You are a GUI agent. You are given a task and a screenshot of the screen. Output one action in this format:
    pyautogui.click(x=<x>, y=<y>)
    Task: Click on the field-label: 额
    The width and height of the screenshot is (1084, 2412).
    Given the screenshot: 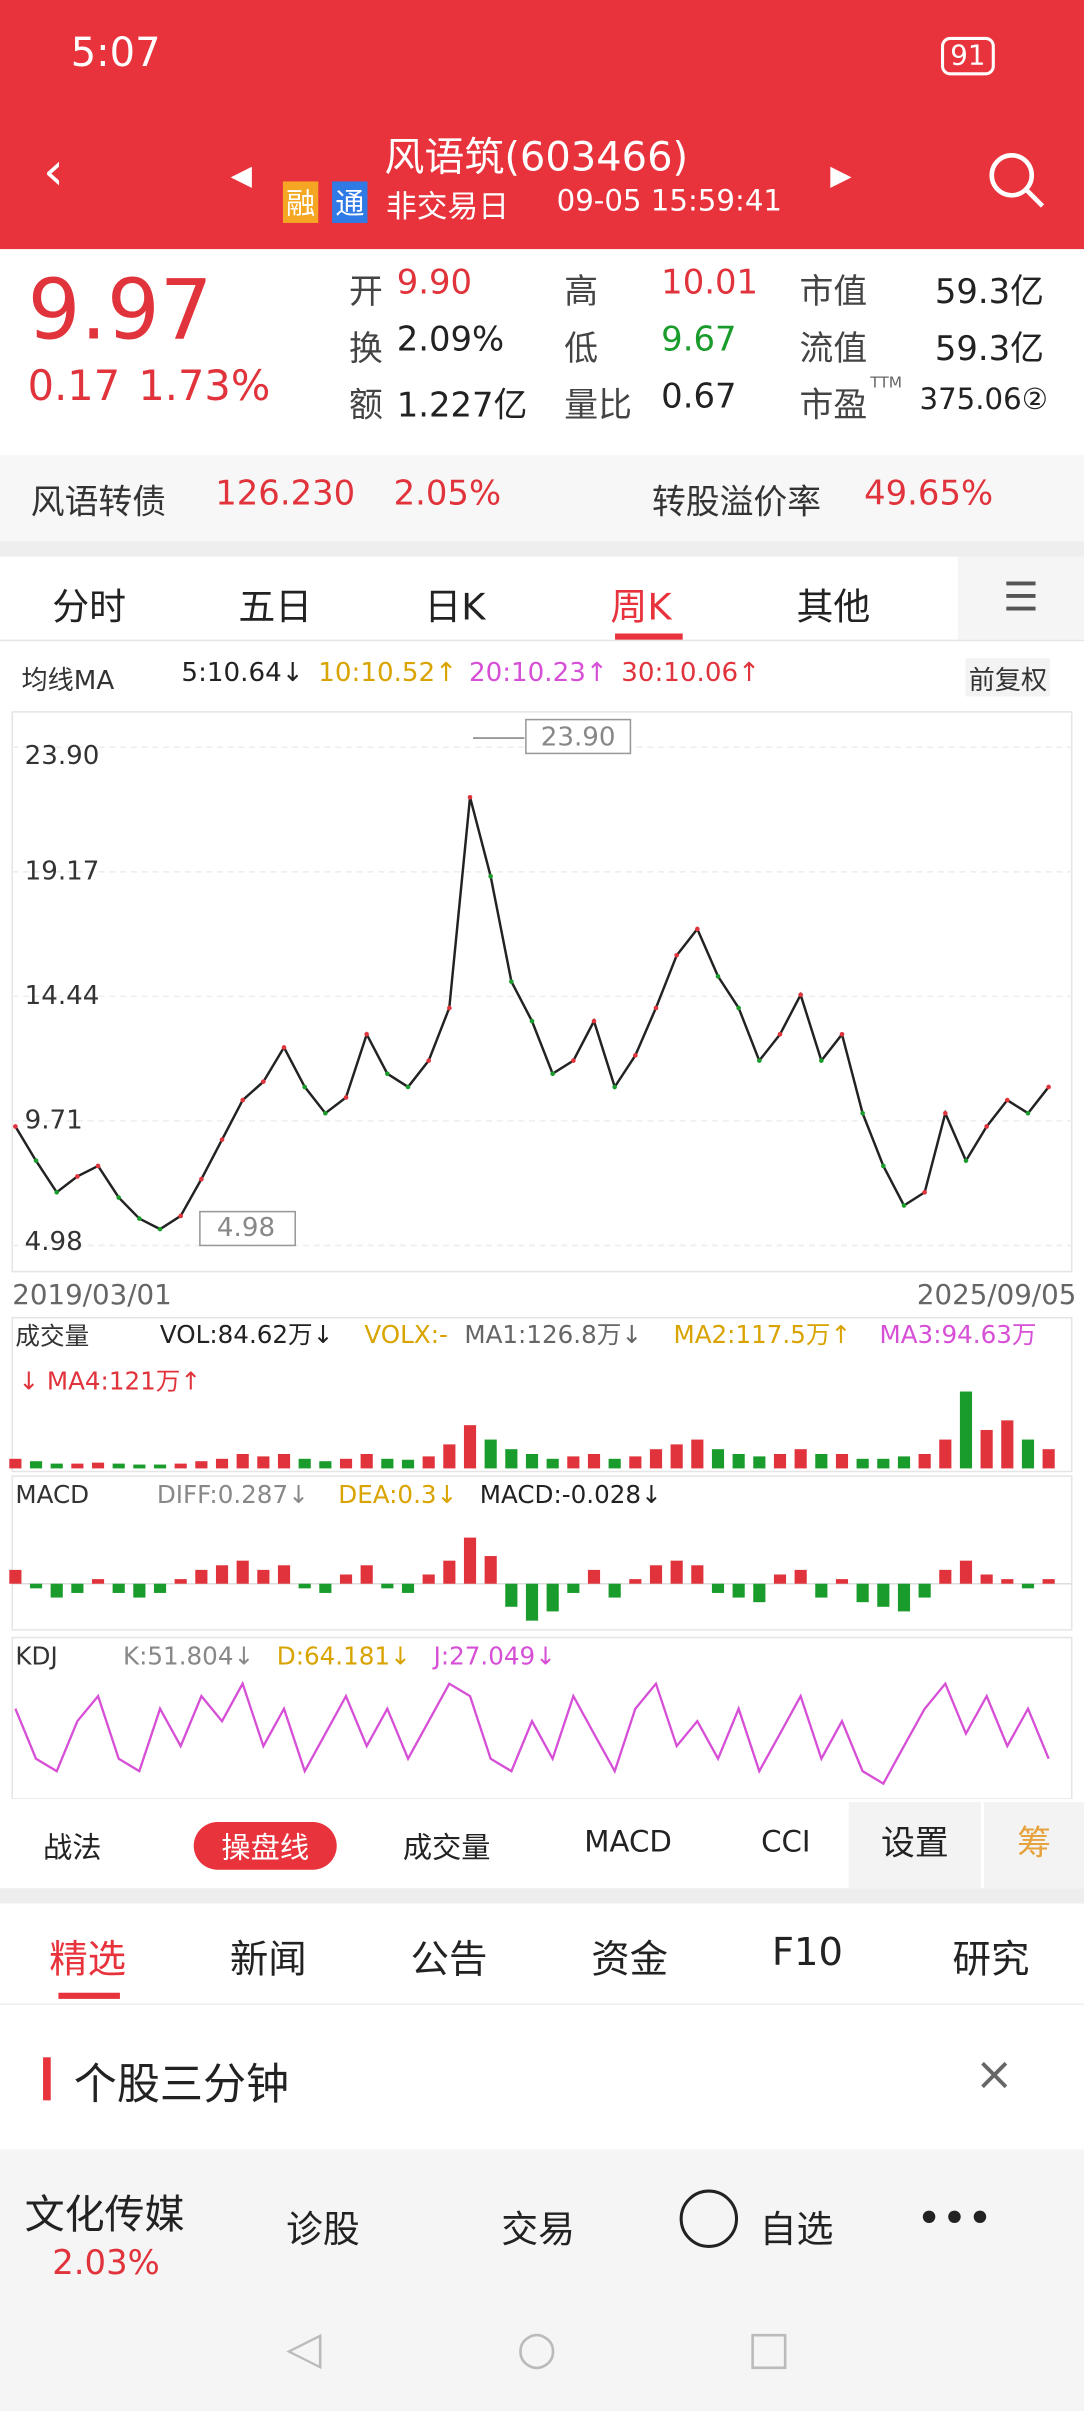 What is the action you would take?
    pyautogui.click(x=366, y=406)
    